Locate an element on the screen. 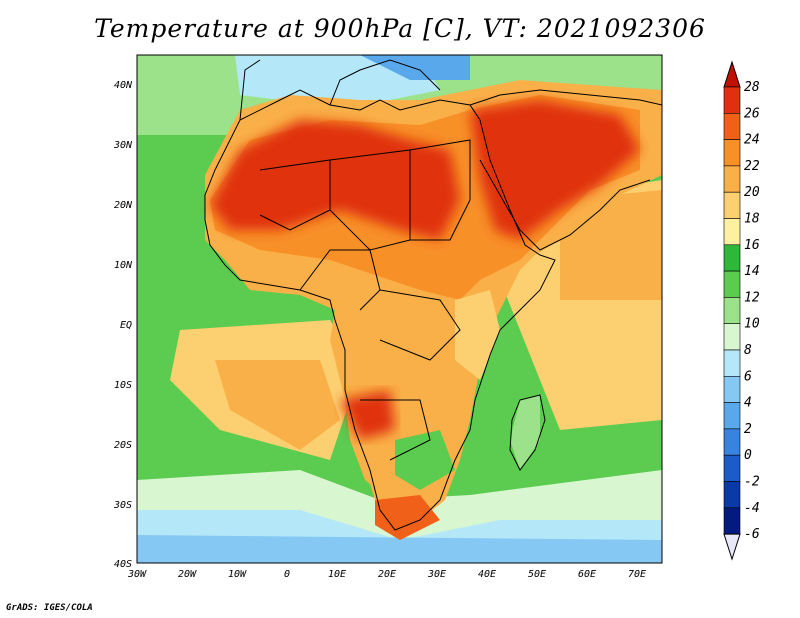 The width and height of the screenshot is (800, 618). lon-label: 20E is located at coordinates (387, 574).